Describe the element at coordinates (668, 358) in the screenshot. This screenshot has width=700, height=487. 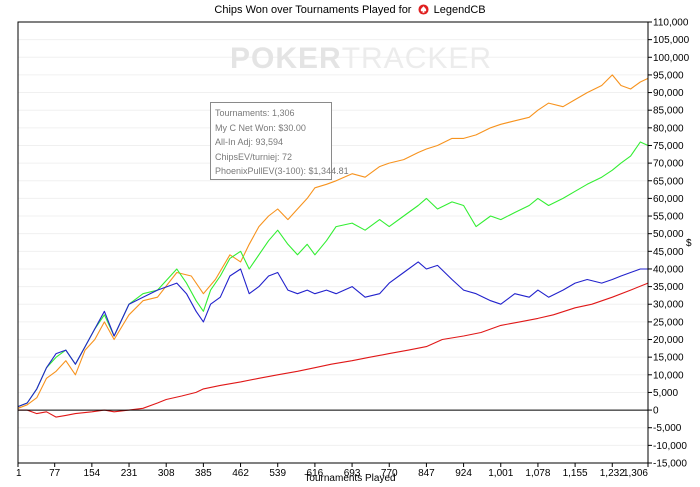
I see `y-tick-label: 15,000` at that location.